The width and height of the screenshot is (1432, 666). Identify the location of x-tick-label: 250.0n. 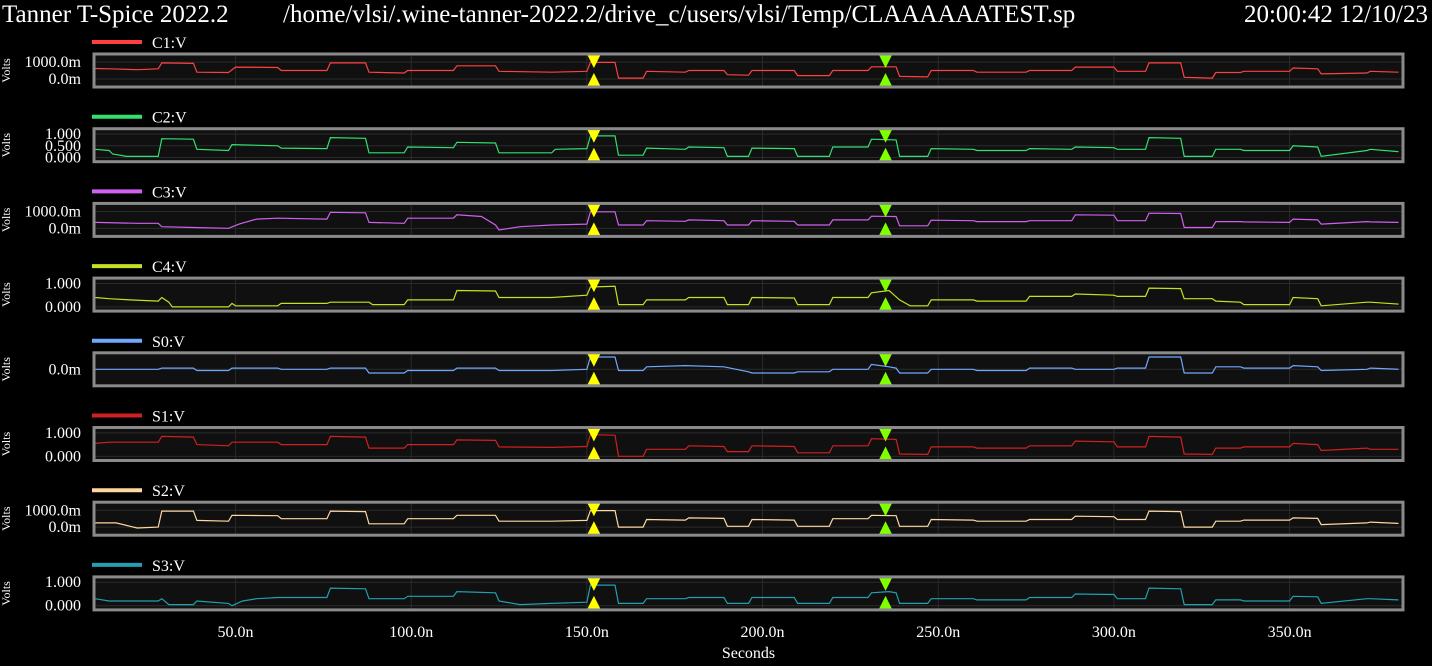
(938, 632).